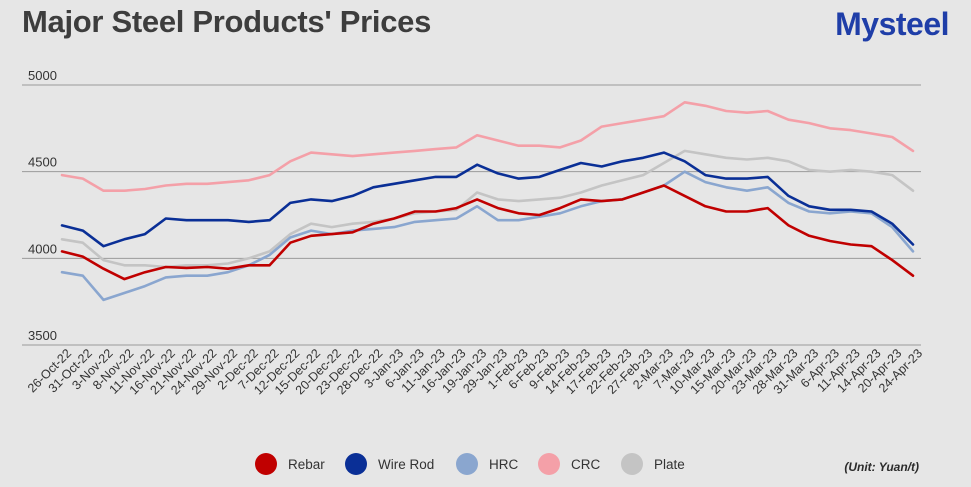  Describe the element at coordinates (42, 162) in the screenshot. I see `y-tick-label: 4500` at that location.